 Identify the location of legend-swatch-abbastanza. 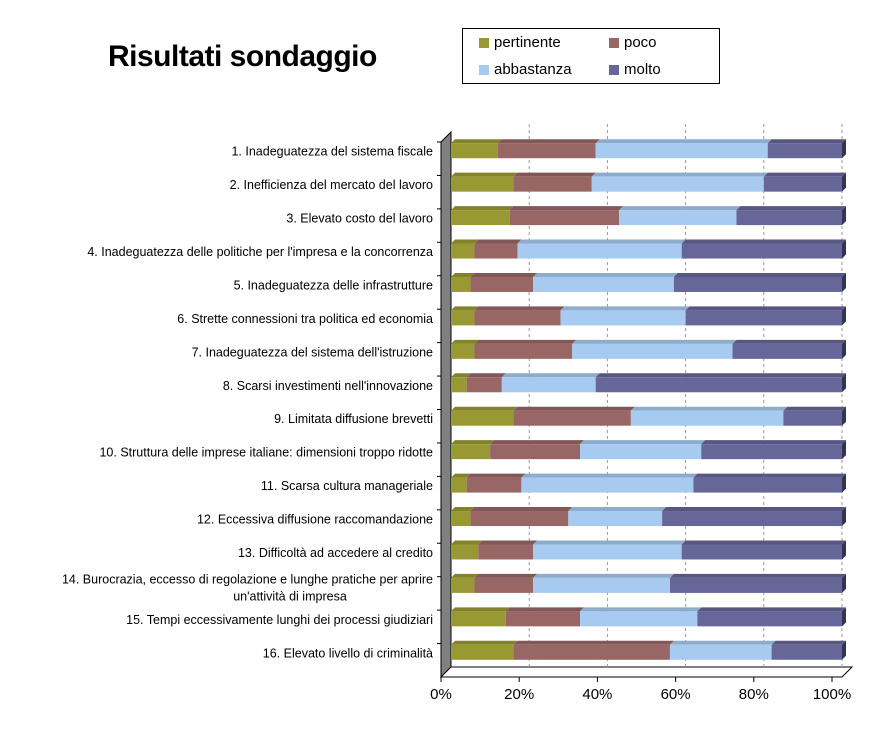
(484, 70).